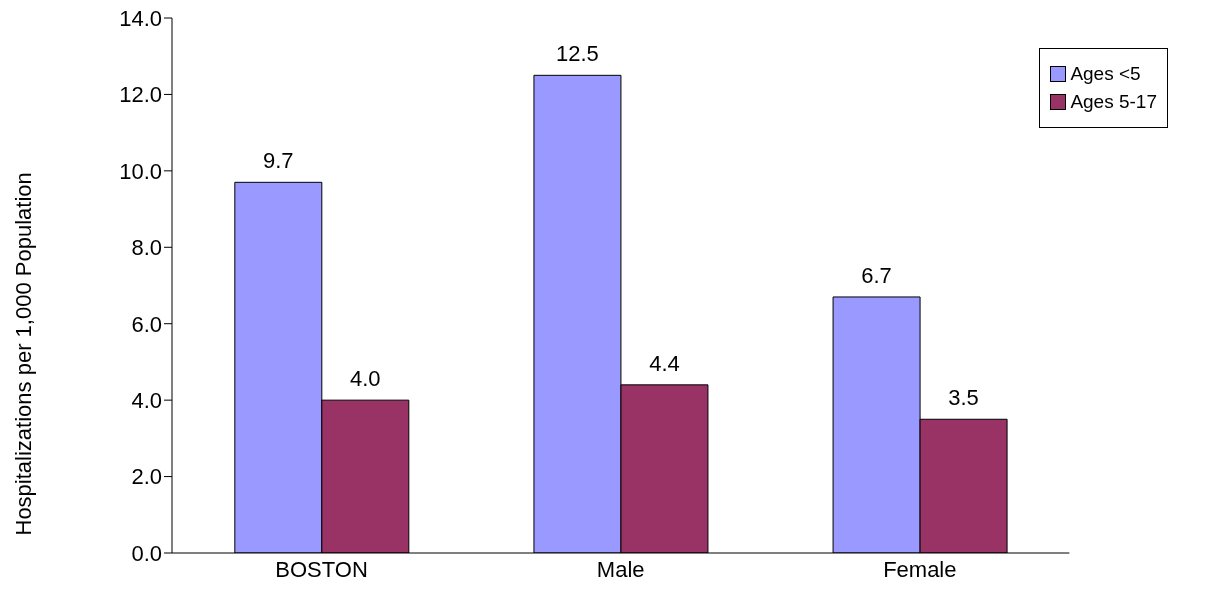  Describe the element at coordinates (146, 477) in the screenshot. I see `y-tick-label: 2.0` at that location.